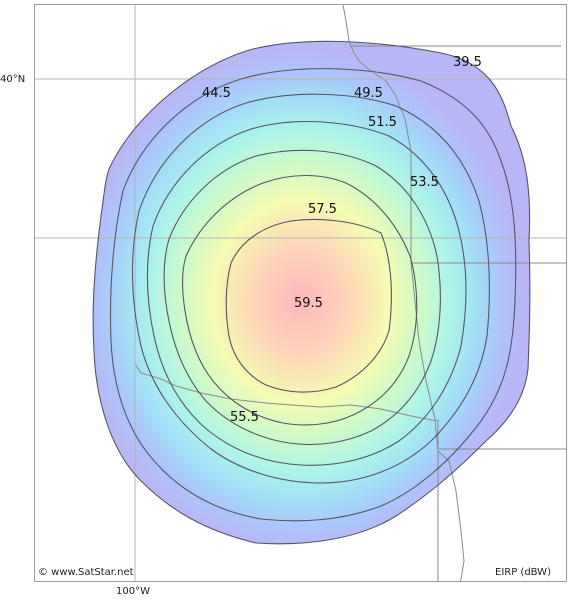 The height and width of the screenshot is (600, 577). Describe the element at coordinates (467, 62) in the screenshot. I see `contour-label-39-5: 39.5` at that location.